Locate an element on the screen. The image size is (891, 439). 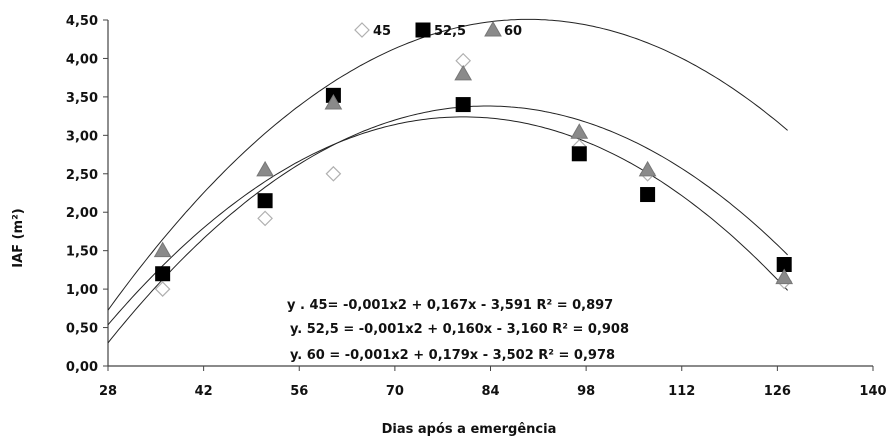
y-axis-label: IAF (m²) is located at coordinates (18, 237).